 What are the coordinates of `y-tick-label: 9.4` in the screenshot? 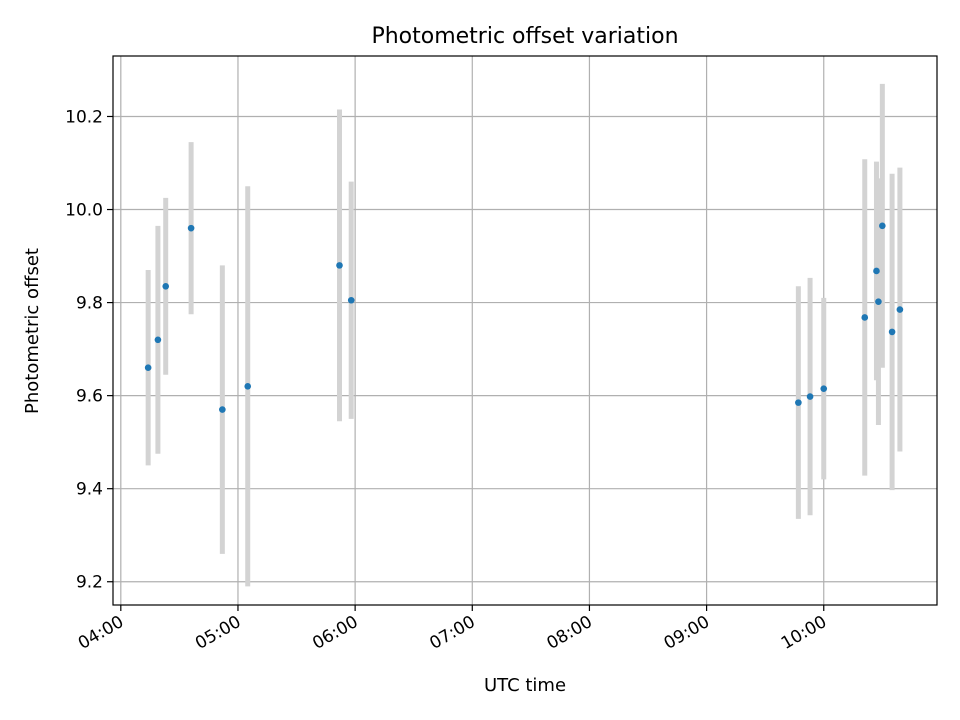 It's located at (89, 490).